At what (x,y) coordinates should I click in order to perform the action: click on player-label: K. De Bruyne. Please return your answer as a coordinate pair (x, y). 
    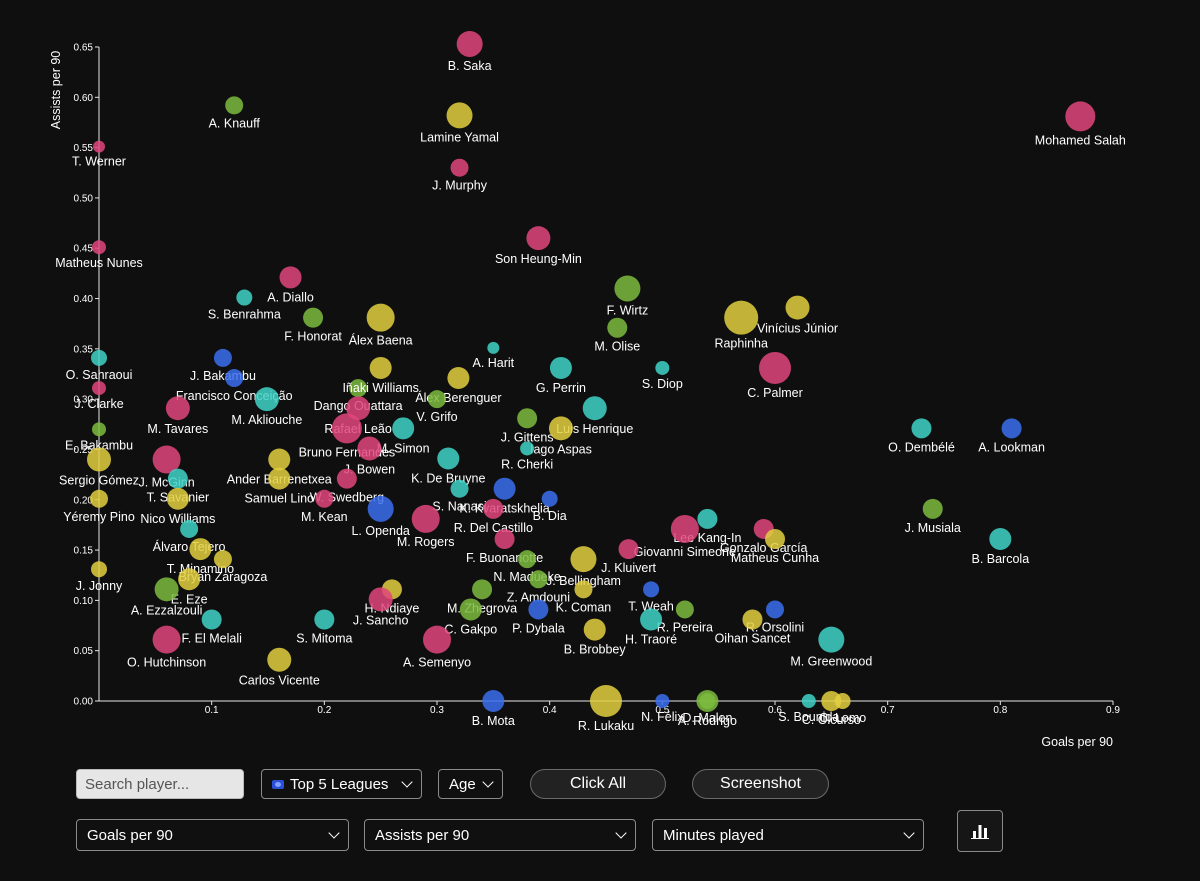
    Looking at the image, I should click on (448, 479).